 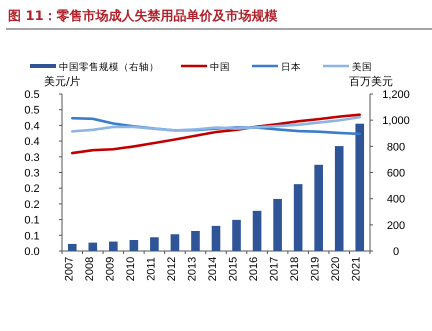 What do you see at coordinates (130, 269) in the screenshot?
I see `x-tick-label: 2010` at bounding box center [130, 269].